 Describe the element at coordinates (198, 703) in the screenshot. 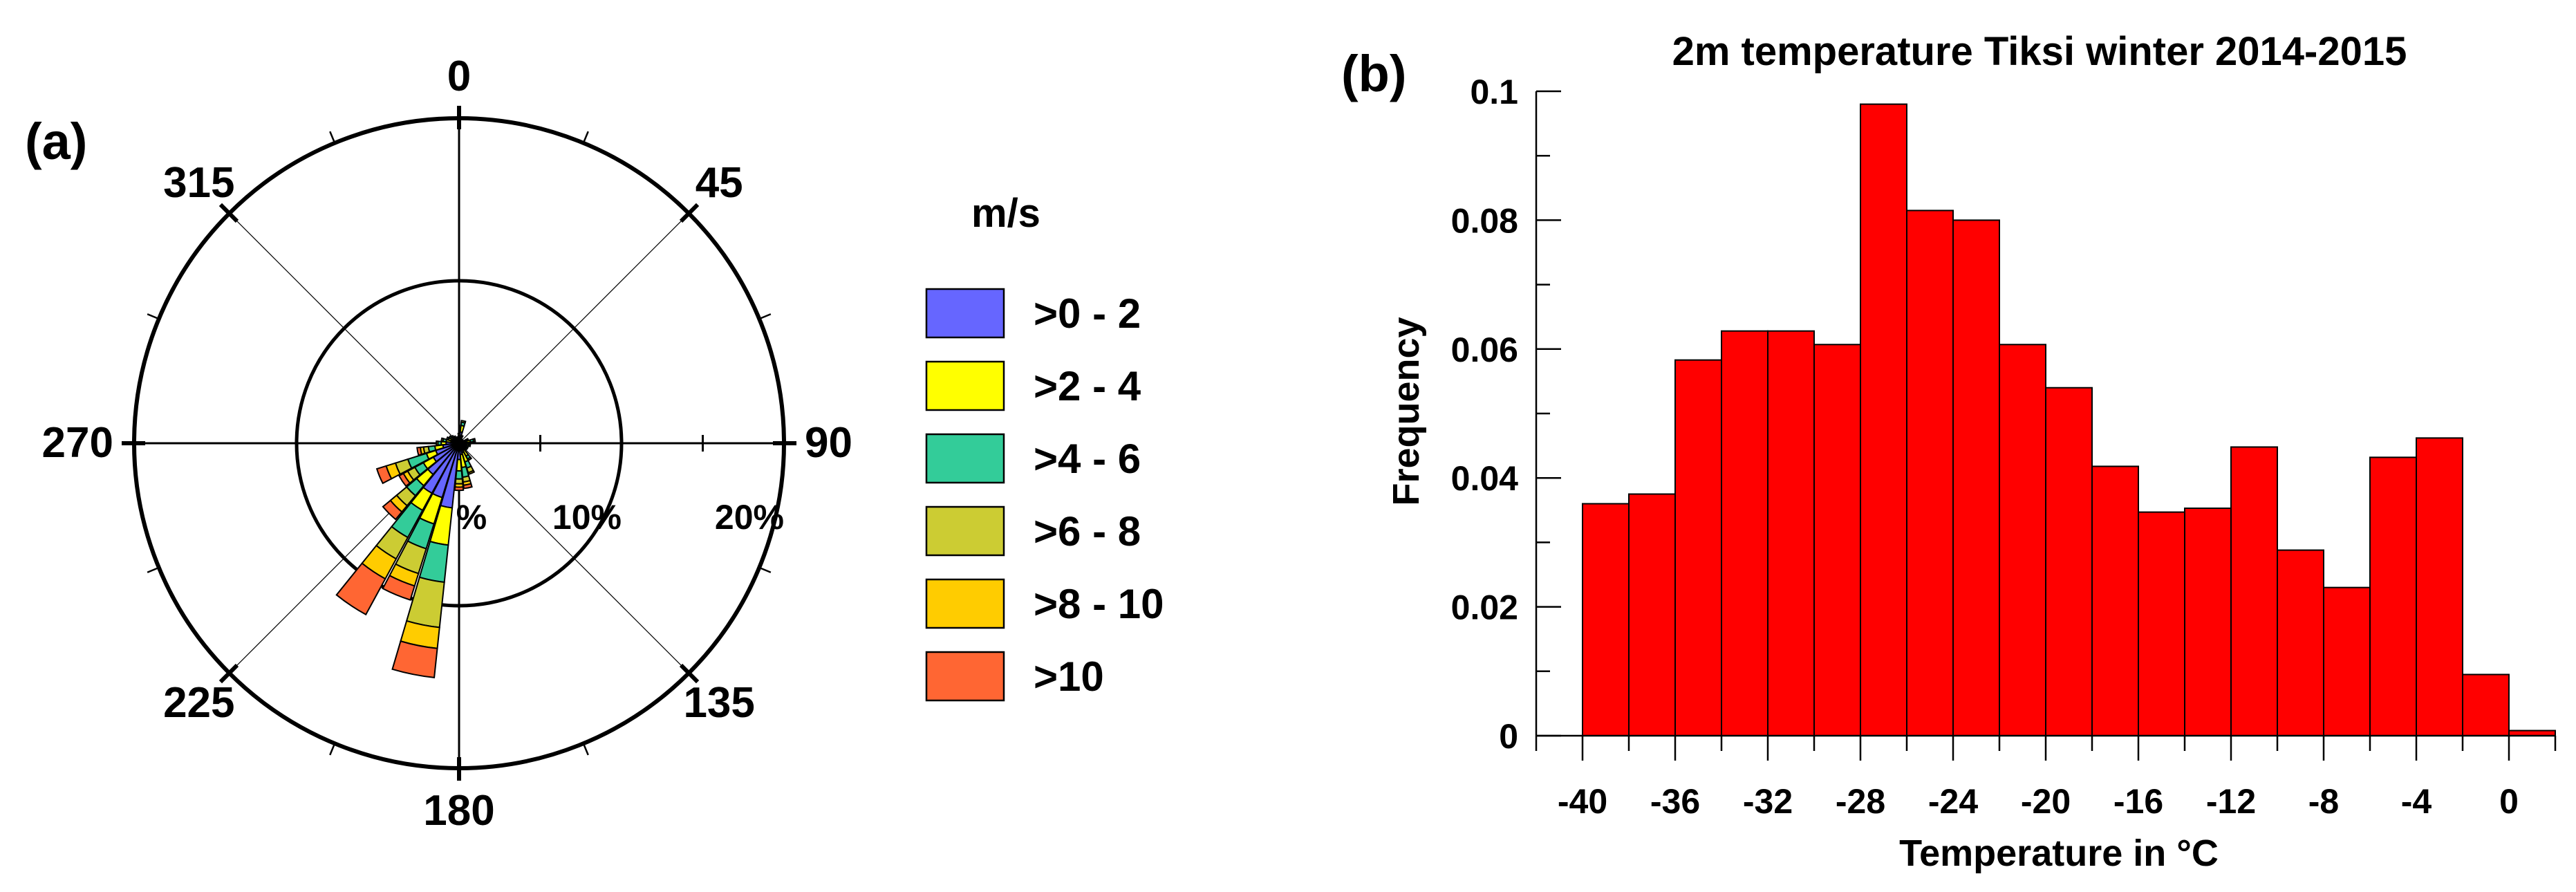

I see `direction-label: 225` at that location.